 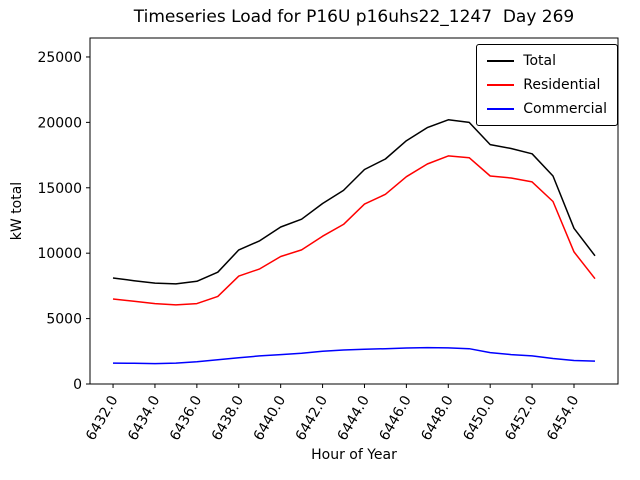 I want to click on legend-label-residential: Residential, so click(x=562, y=85).